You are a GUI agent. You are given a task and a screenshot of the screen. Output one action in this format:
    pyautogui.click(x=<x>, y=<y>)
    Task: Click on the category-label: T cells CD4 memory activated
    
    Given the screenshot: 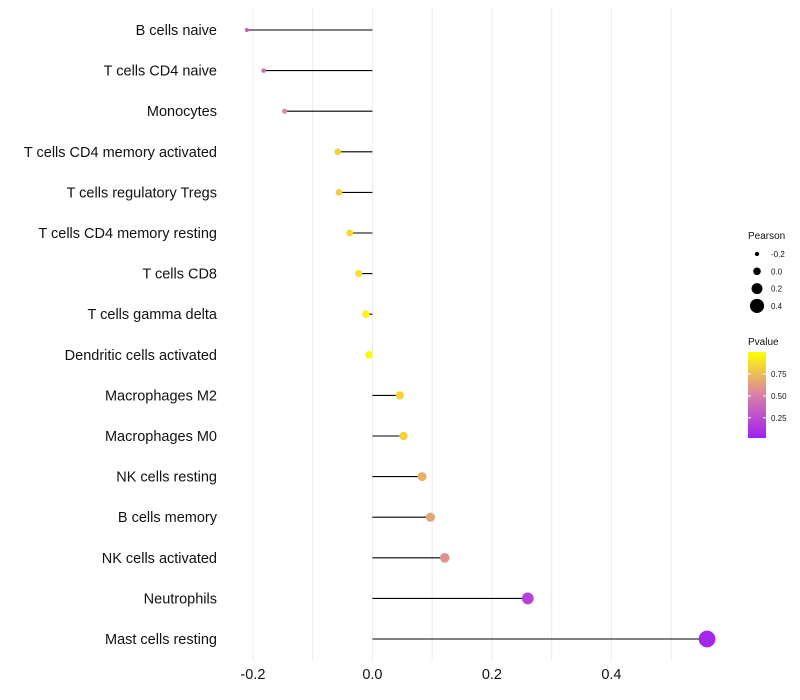 What is the action you would take?
    pyautogui.click(x=120, y=153)
    